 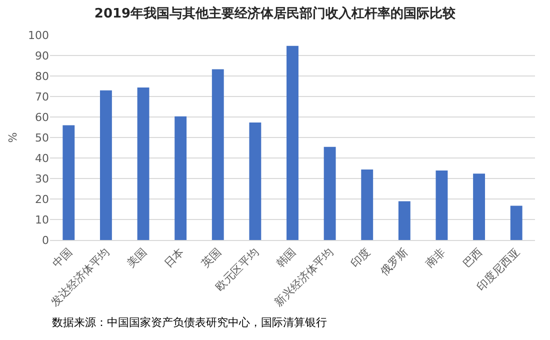 I want to click on y-tick-label: 100, so click(x=38, y=35).